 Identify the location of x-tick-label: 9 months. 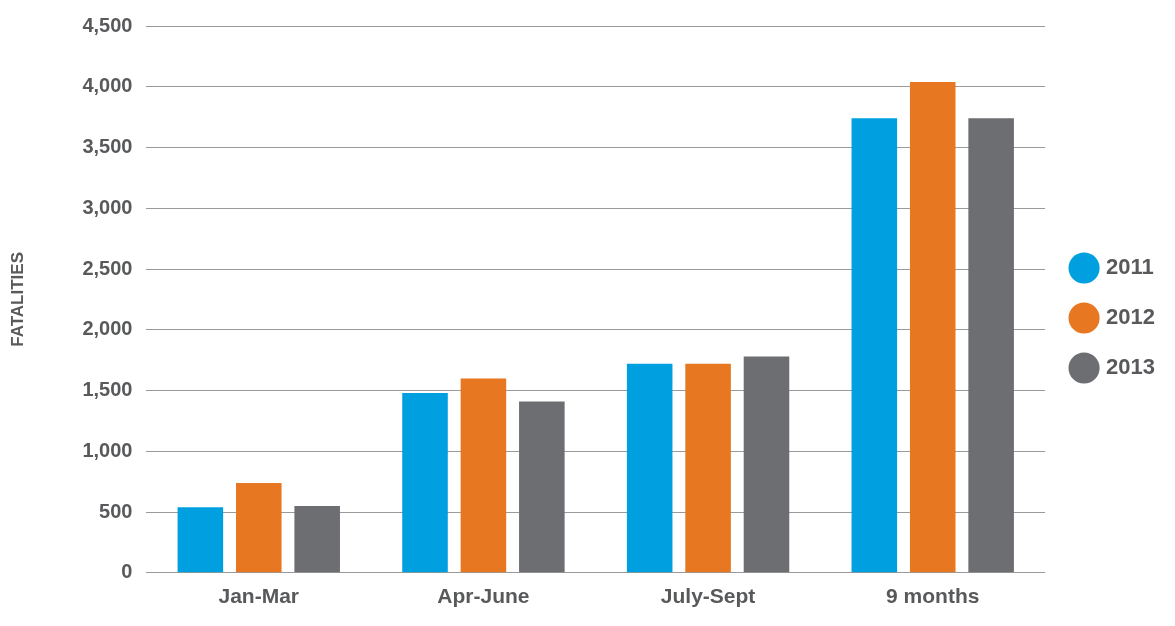
(933, 596).